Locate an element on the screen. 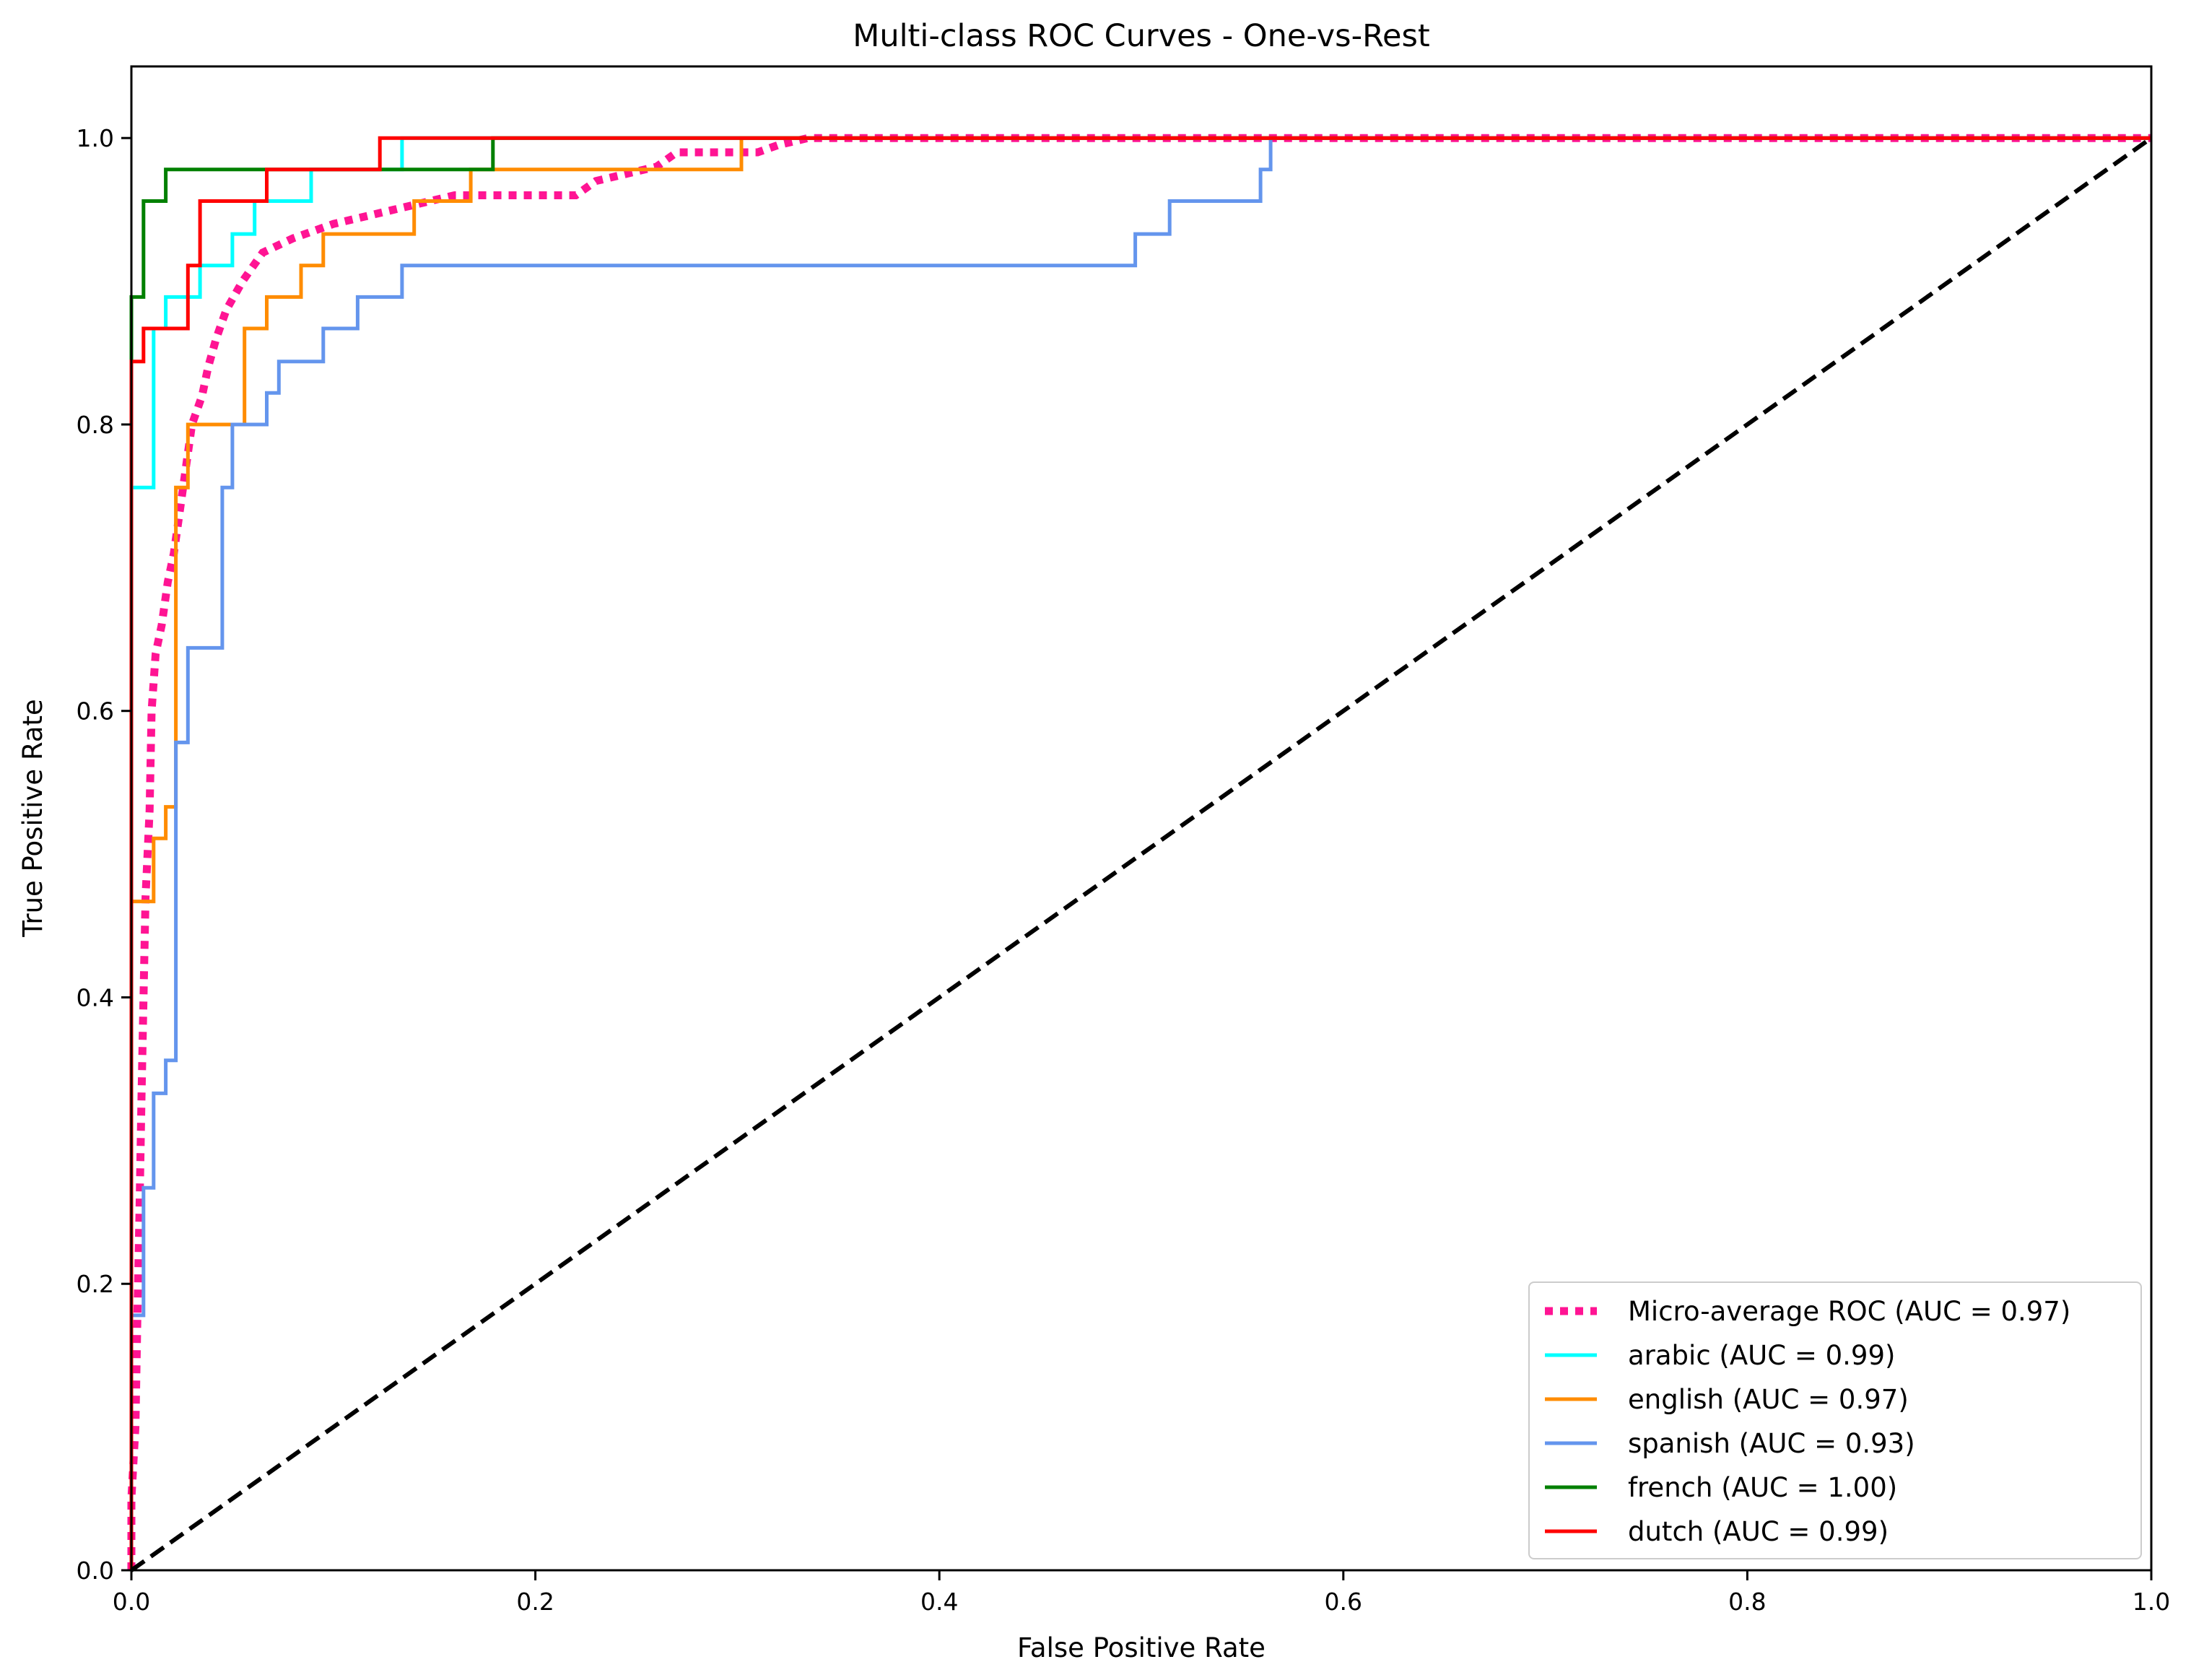 This screenshot has height=1680, width=2191. y-tick-label: 0.0 is located at coordinates (95, 1571).